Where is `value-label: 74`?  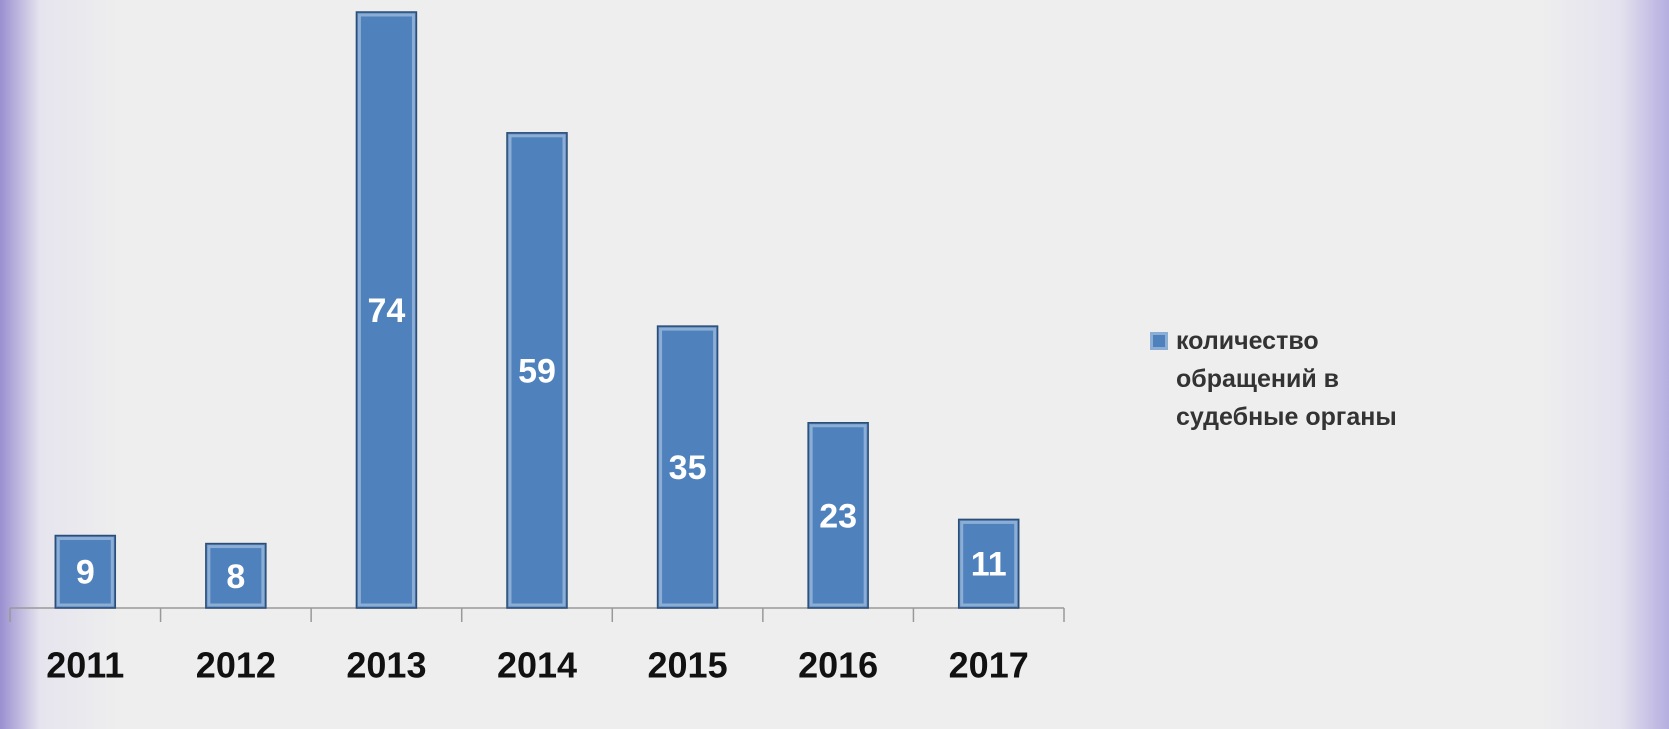 value-label: 74 is located at coordinates (387, 311).